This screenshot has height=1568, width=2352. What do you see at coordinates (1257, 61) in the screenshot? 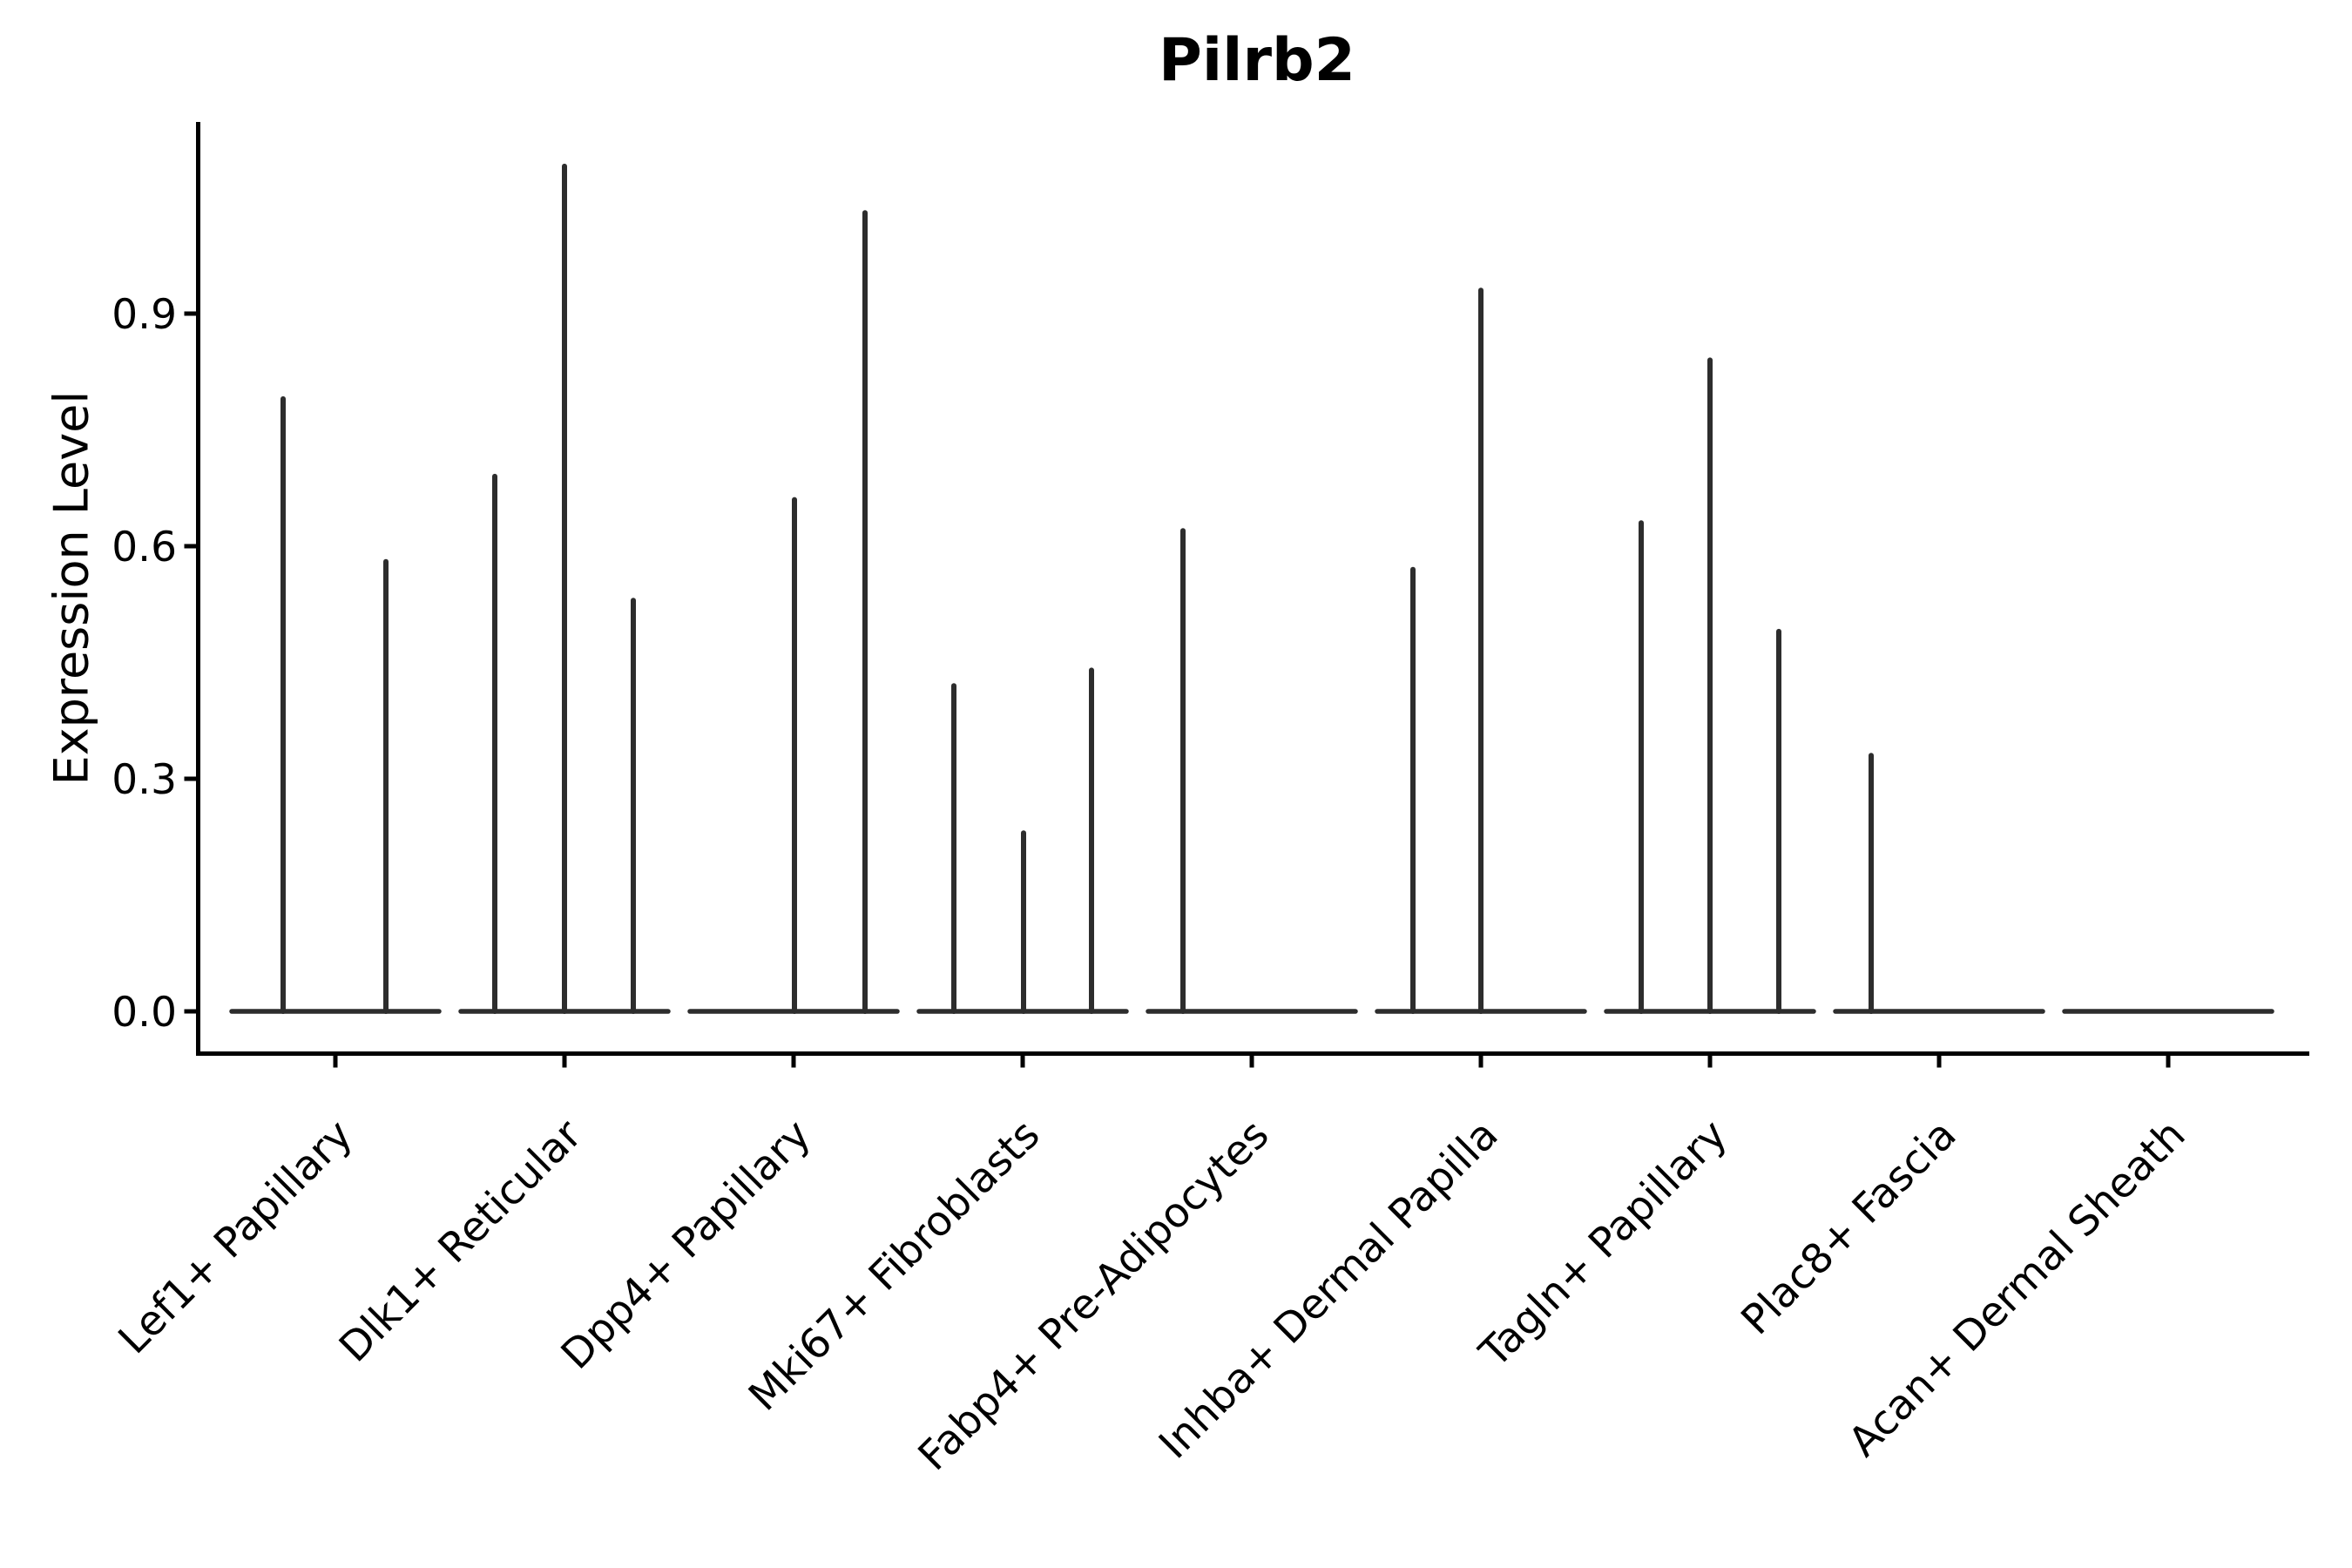
I see `chart-title: Pilrb2` at bounding box center [1257, 61].